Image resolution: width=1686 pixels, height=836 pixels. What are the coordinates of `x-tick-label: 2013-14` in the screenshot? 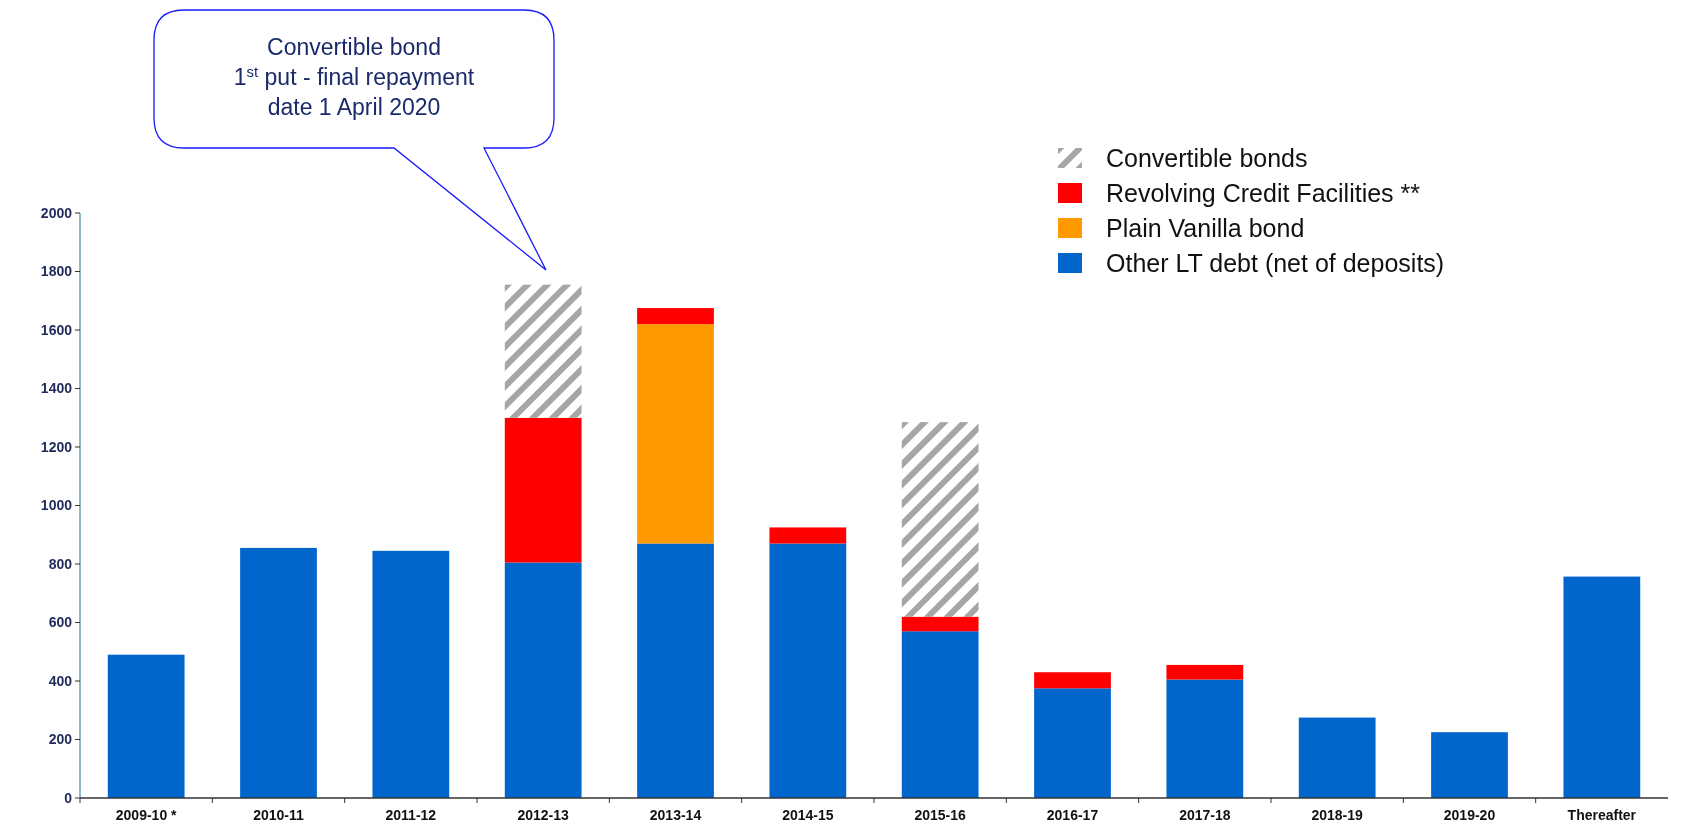 It's located at (675, 815).